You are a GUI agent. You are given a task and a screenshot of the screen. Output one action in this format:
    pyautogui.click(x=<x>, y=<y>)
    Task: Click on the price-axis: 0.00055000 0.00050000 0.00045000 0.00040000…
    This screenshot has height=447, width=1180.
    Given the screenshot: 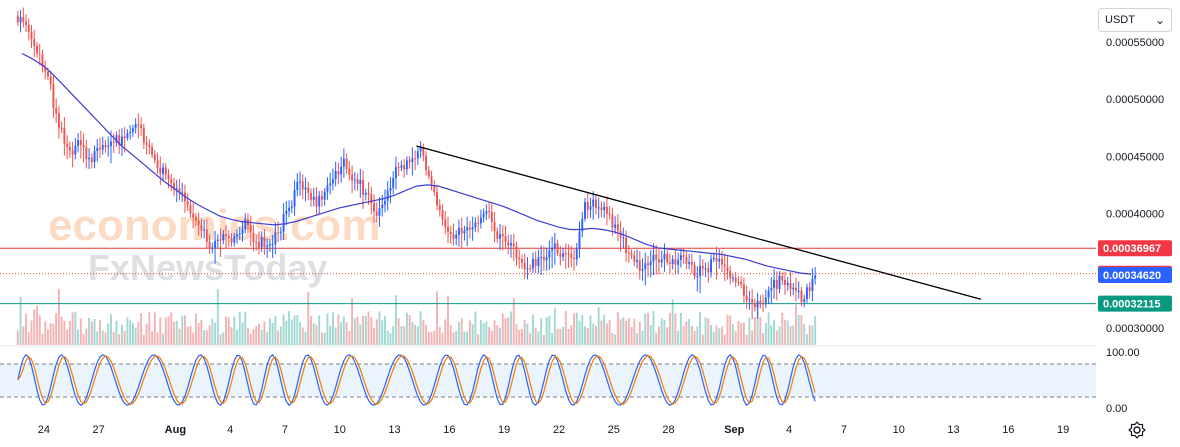 What is the action you would take?
    pyautogui.click(x=1135, y=186)
    